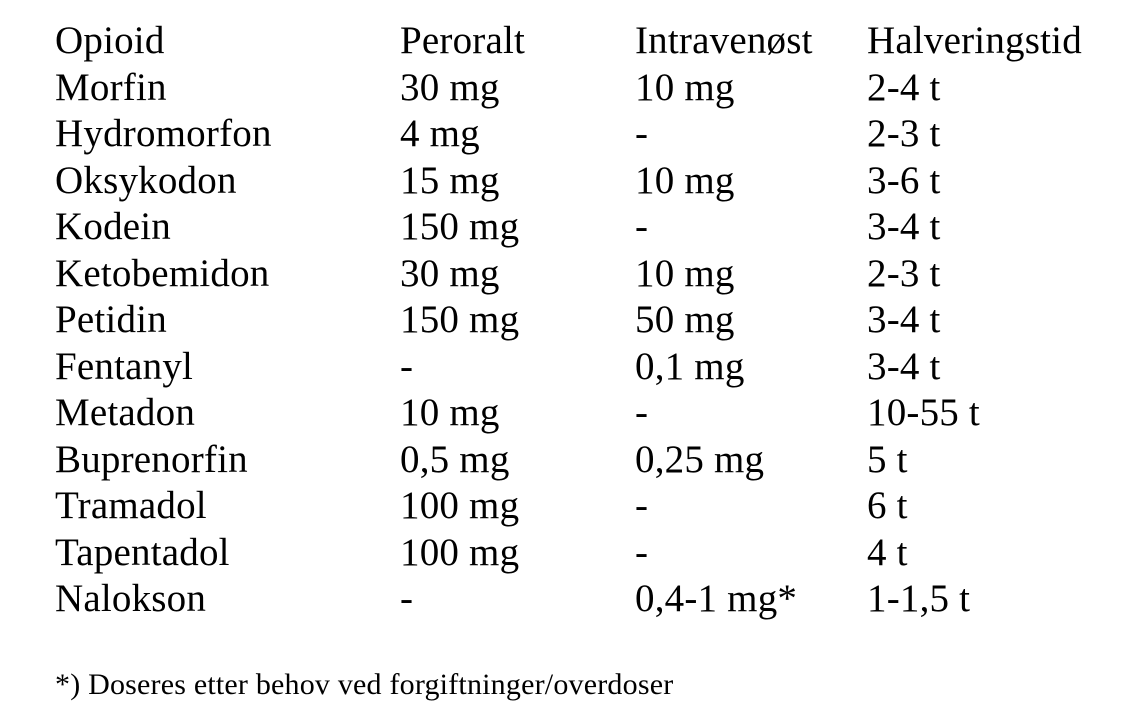  Describe the element at coordinates (974, 40) in the screenshot. I see `column-header-halveringstid: Halveringstid` at that location.